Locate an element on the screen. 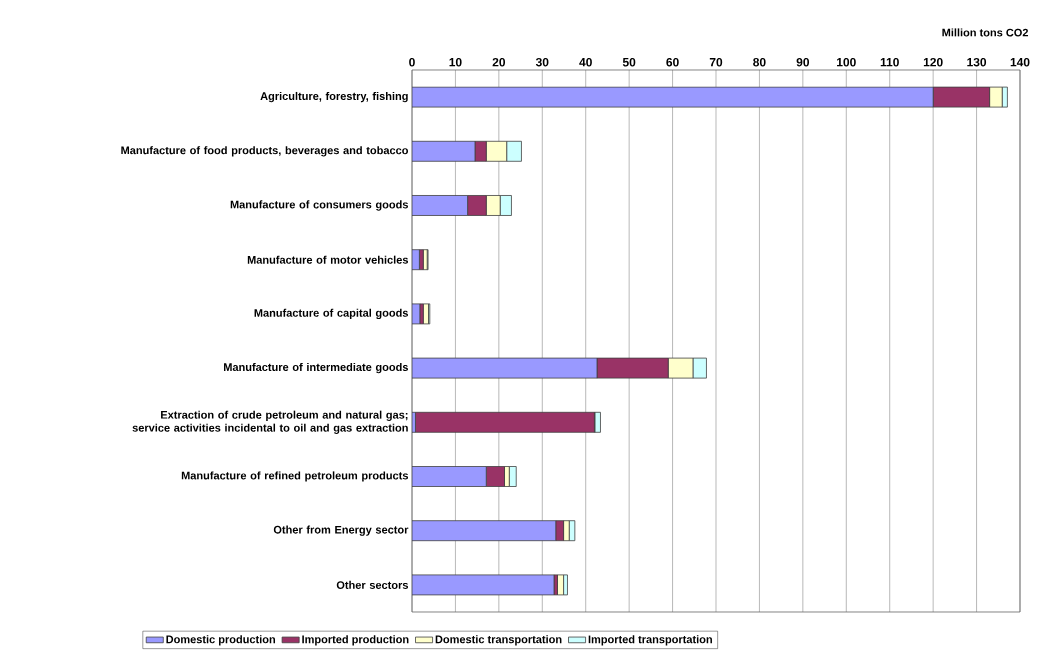 This screenshot has height=660, width=1050. x-tick-label: 110 is located at coordinates (889, 62).